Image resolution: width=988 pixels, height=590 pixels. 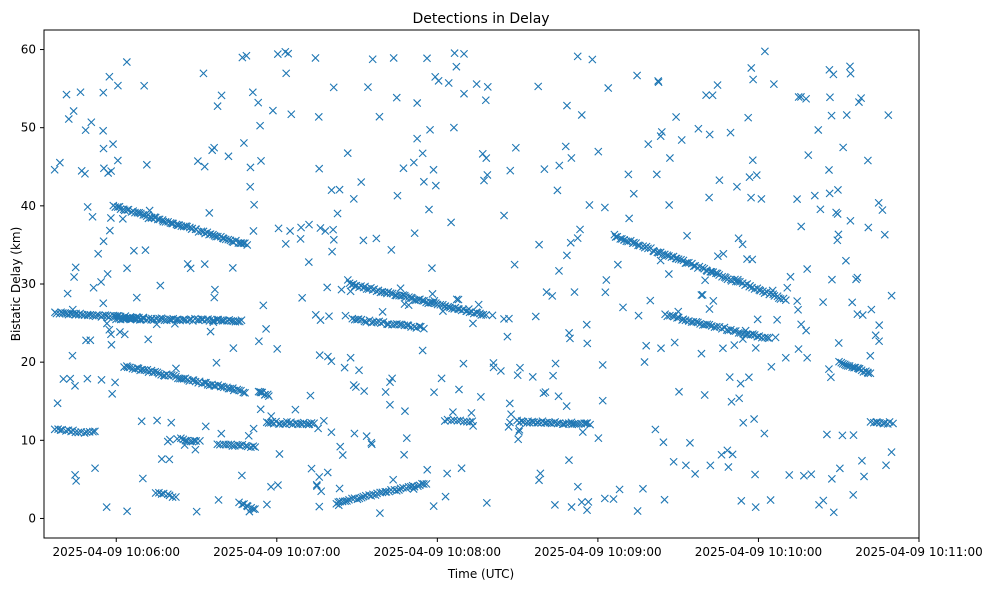 What do you see at coordinates (28, 362) in the screenshot?
I see `y-tick-label: 20` at bounding box center [28, 362].